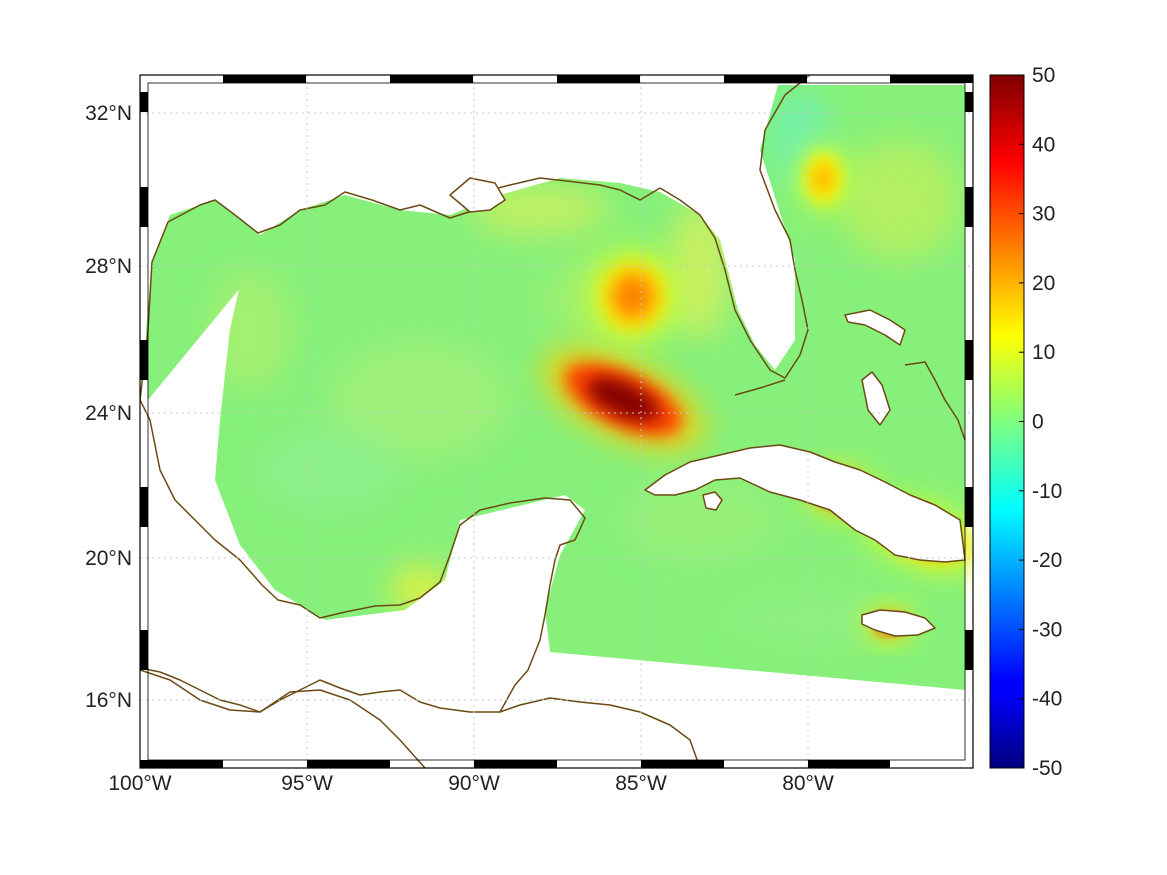  I want to click on colorbar-tick-label: 50, so click(1043, 75).